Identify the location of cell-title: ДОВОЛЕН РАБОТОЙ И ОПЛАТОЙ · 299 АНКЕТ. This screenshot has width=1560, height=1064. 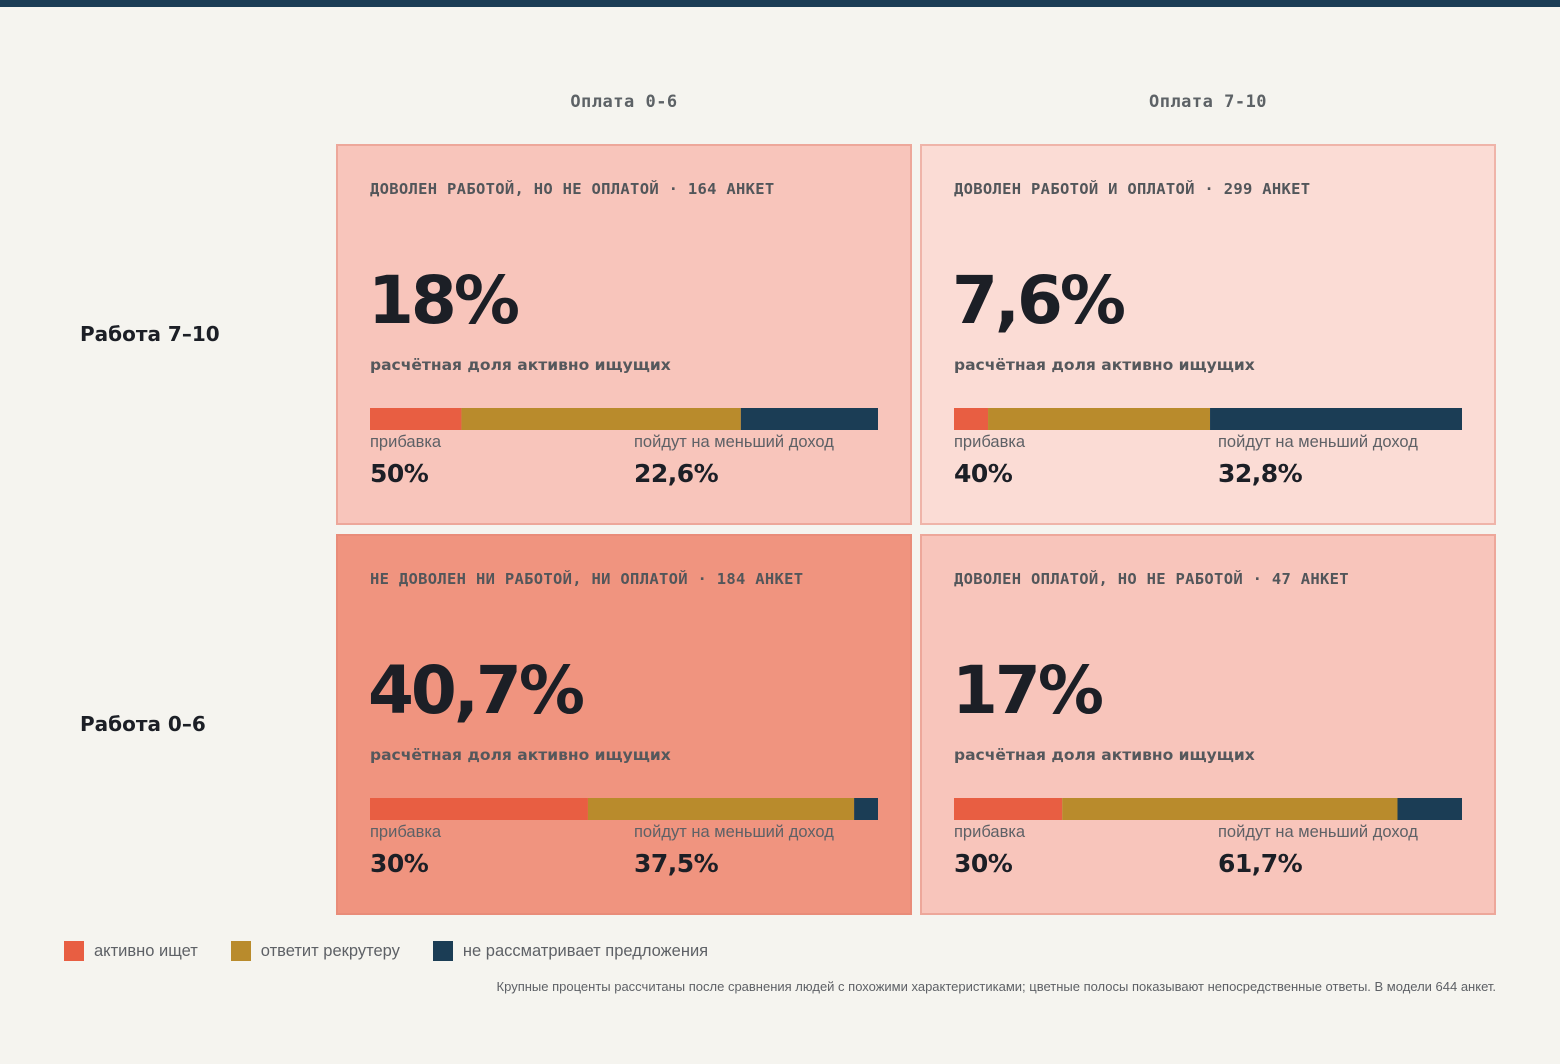
(1132, 189).